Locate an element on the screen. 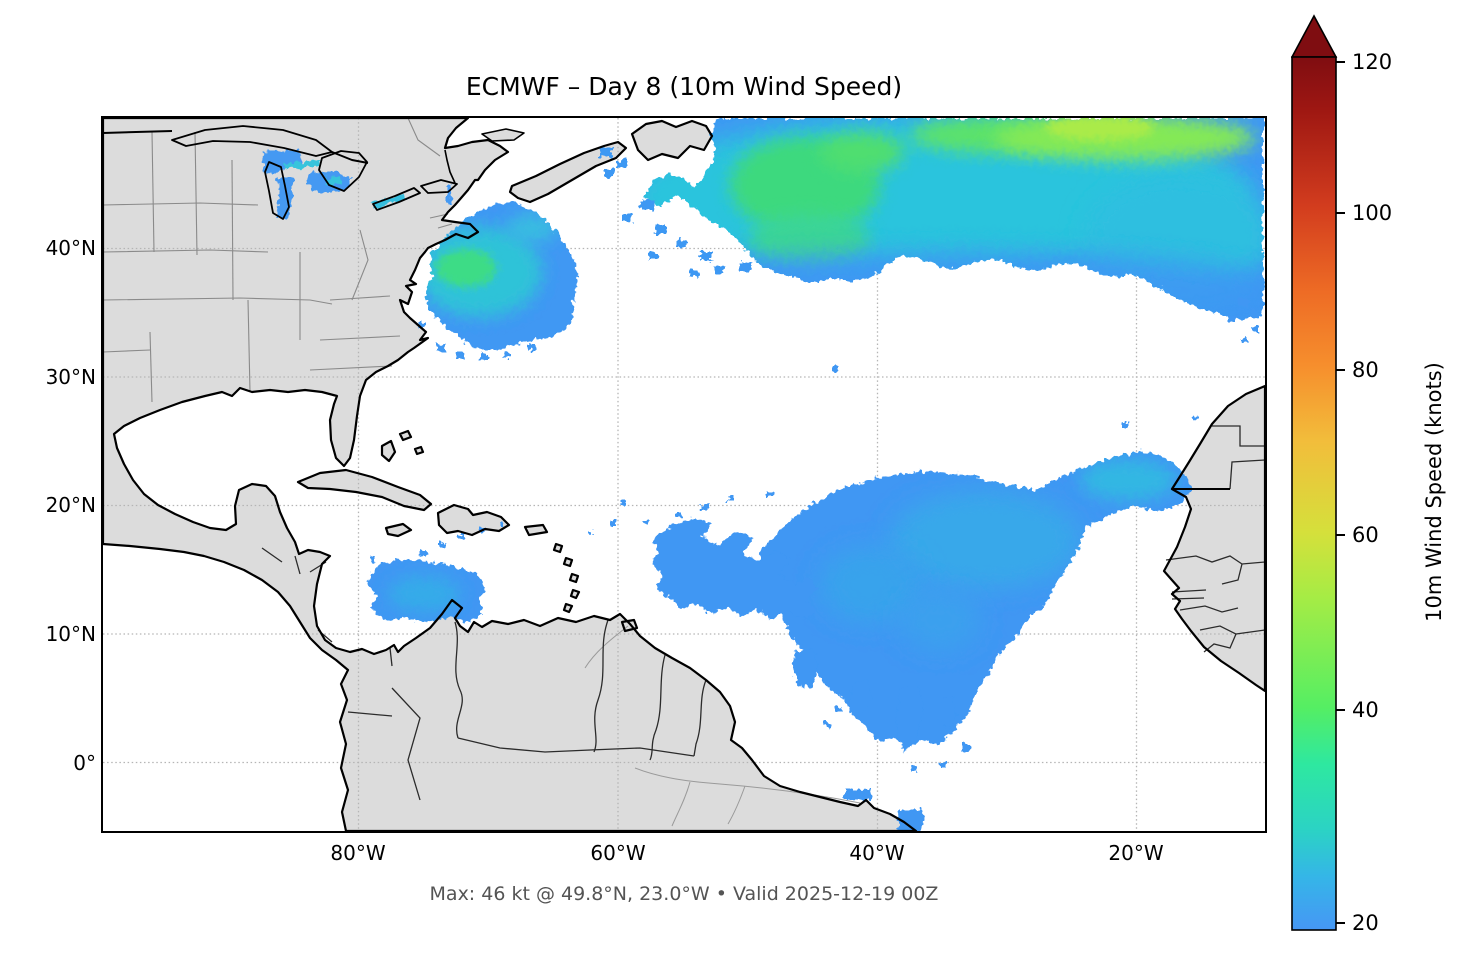  wind-field-caribbean is located at coordinates (436, 572).